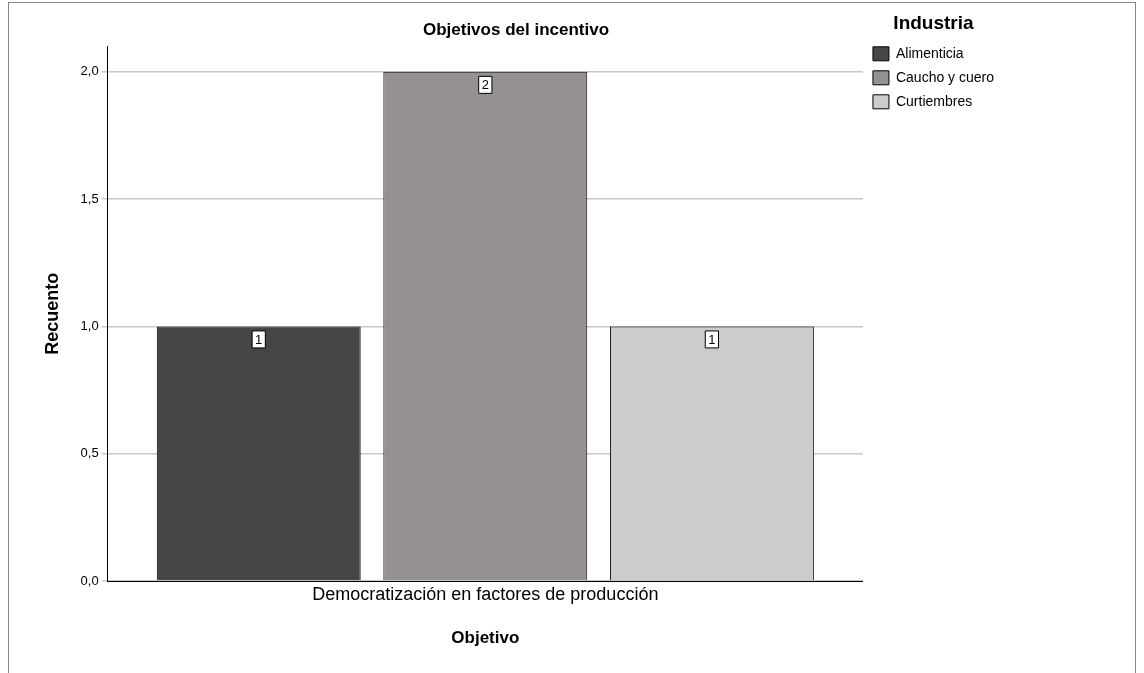 Image resolution: width=1144 pixels, height=673 pixels. What do you see at coordinates (934, 22) in the screenshot?
I see `legend-title: Industria` at bounding box center [934, 22].